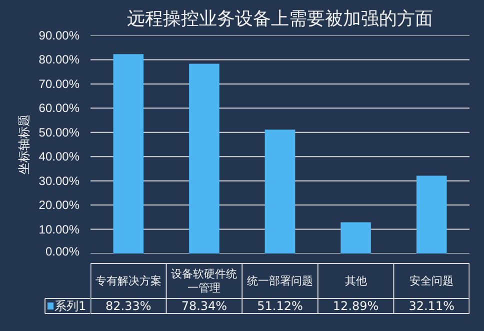 This screenshot has width=484, height=331. Describe the element at coordinates (59, 157) in the screenshot. I see `y-tick-label: 40.00%` at that location.